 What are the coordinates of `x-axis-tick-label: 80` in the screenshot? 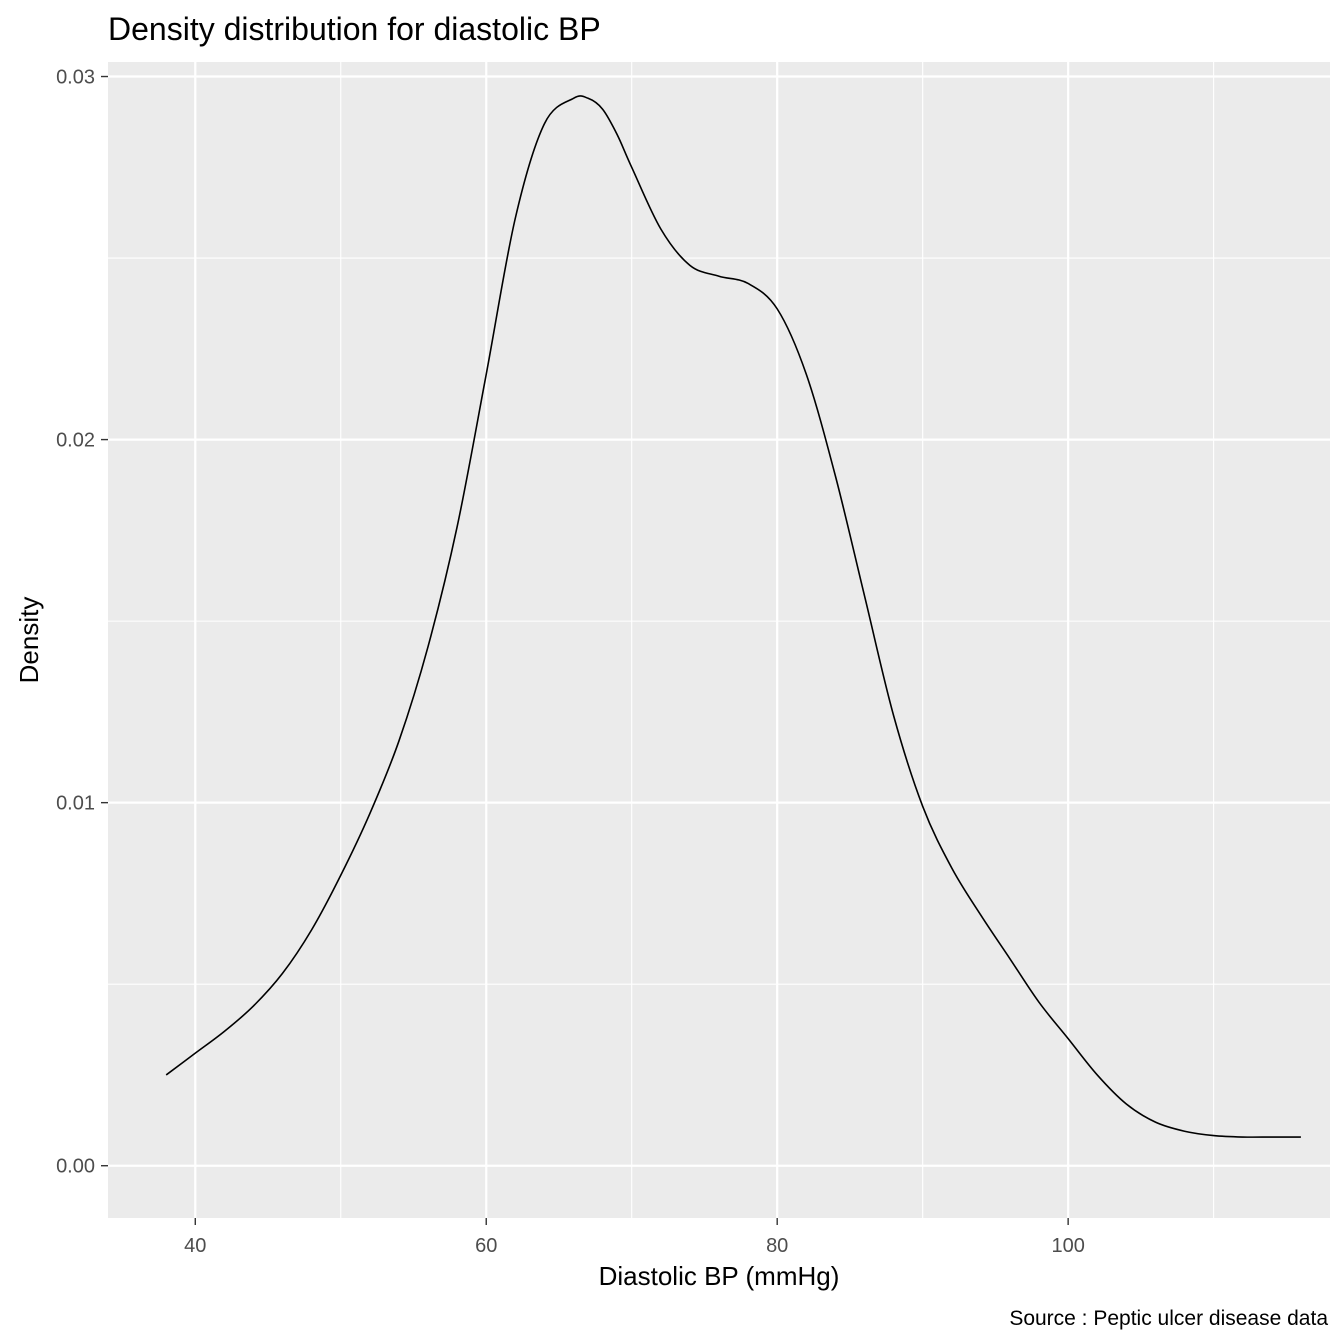 It's located at (777, 1246).